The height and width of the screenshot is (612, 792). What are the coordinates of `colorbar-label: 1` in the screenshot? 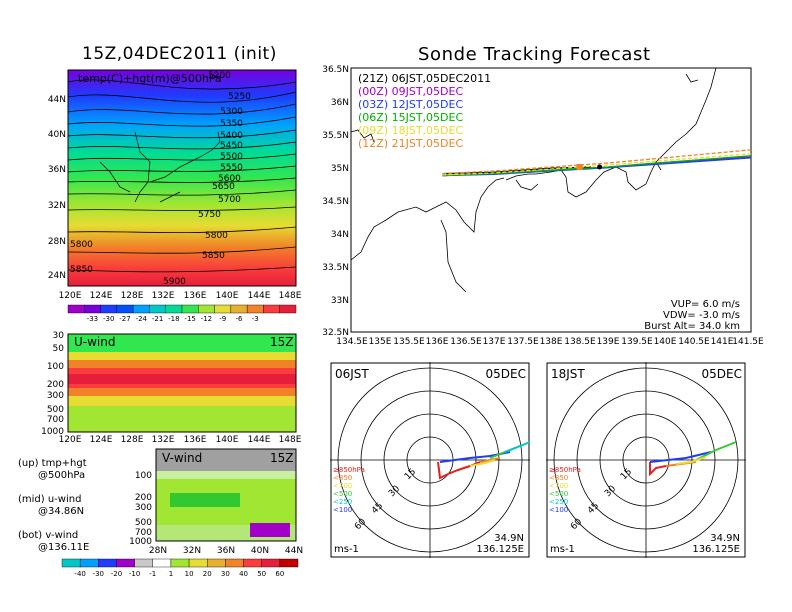 It's located at (171, 574).